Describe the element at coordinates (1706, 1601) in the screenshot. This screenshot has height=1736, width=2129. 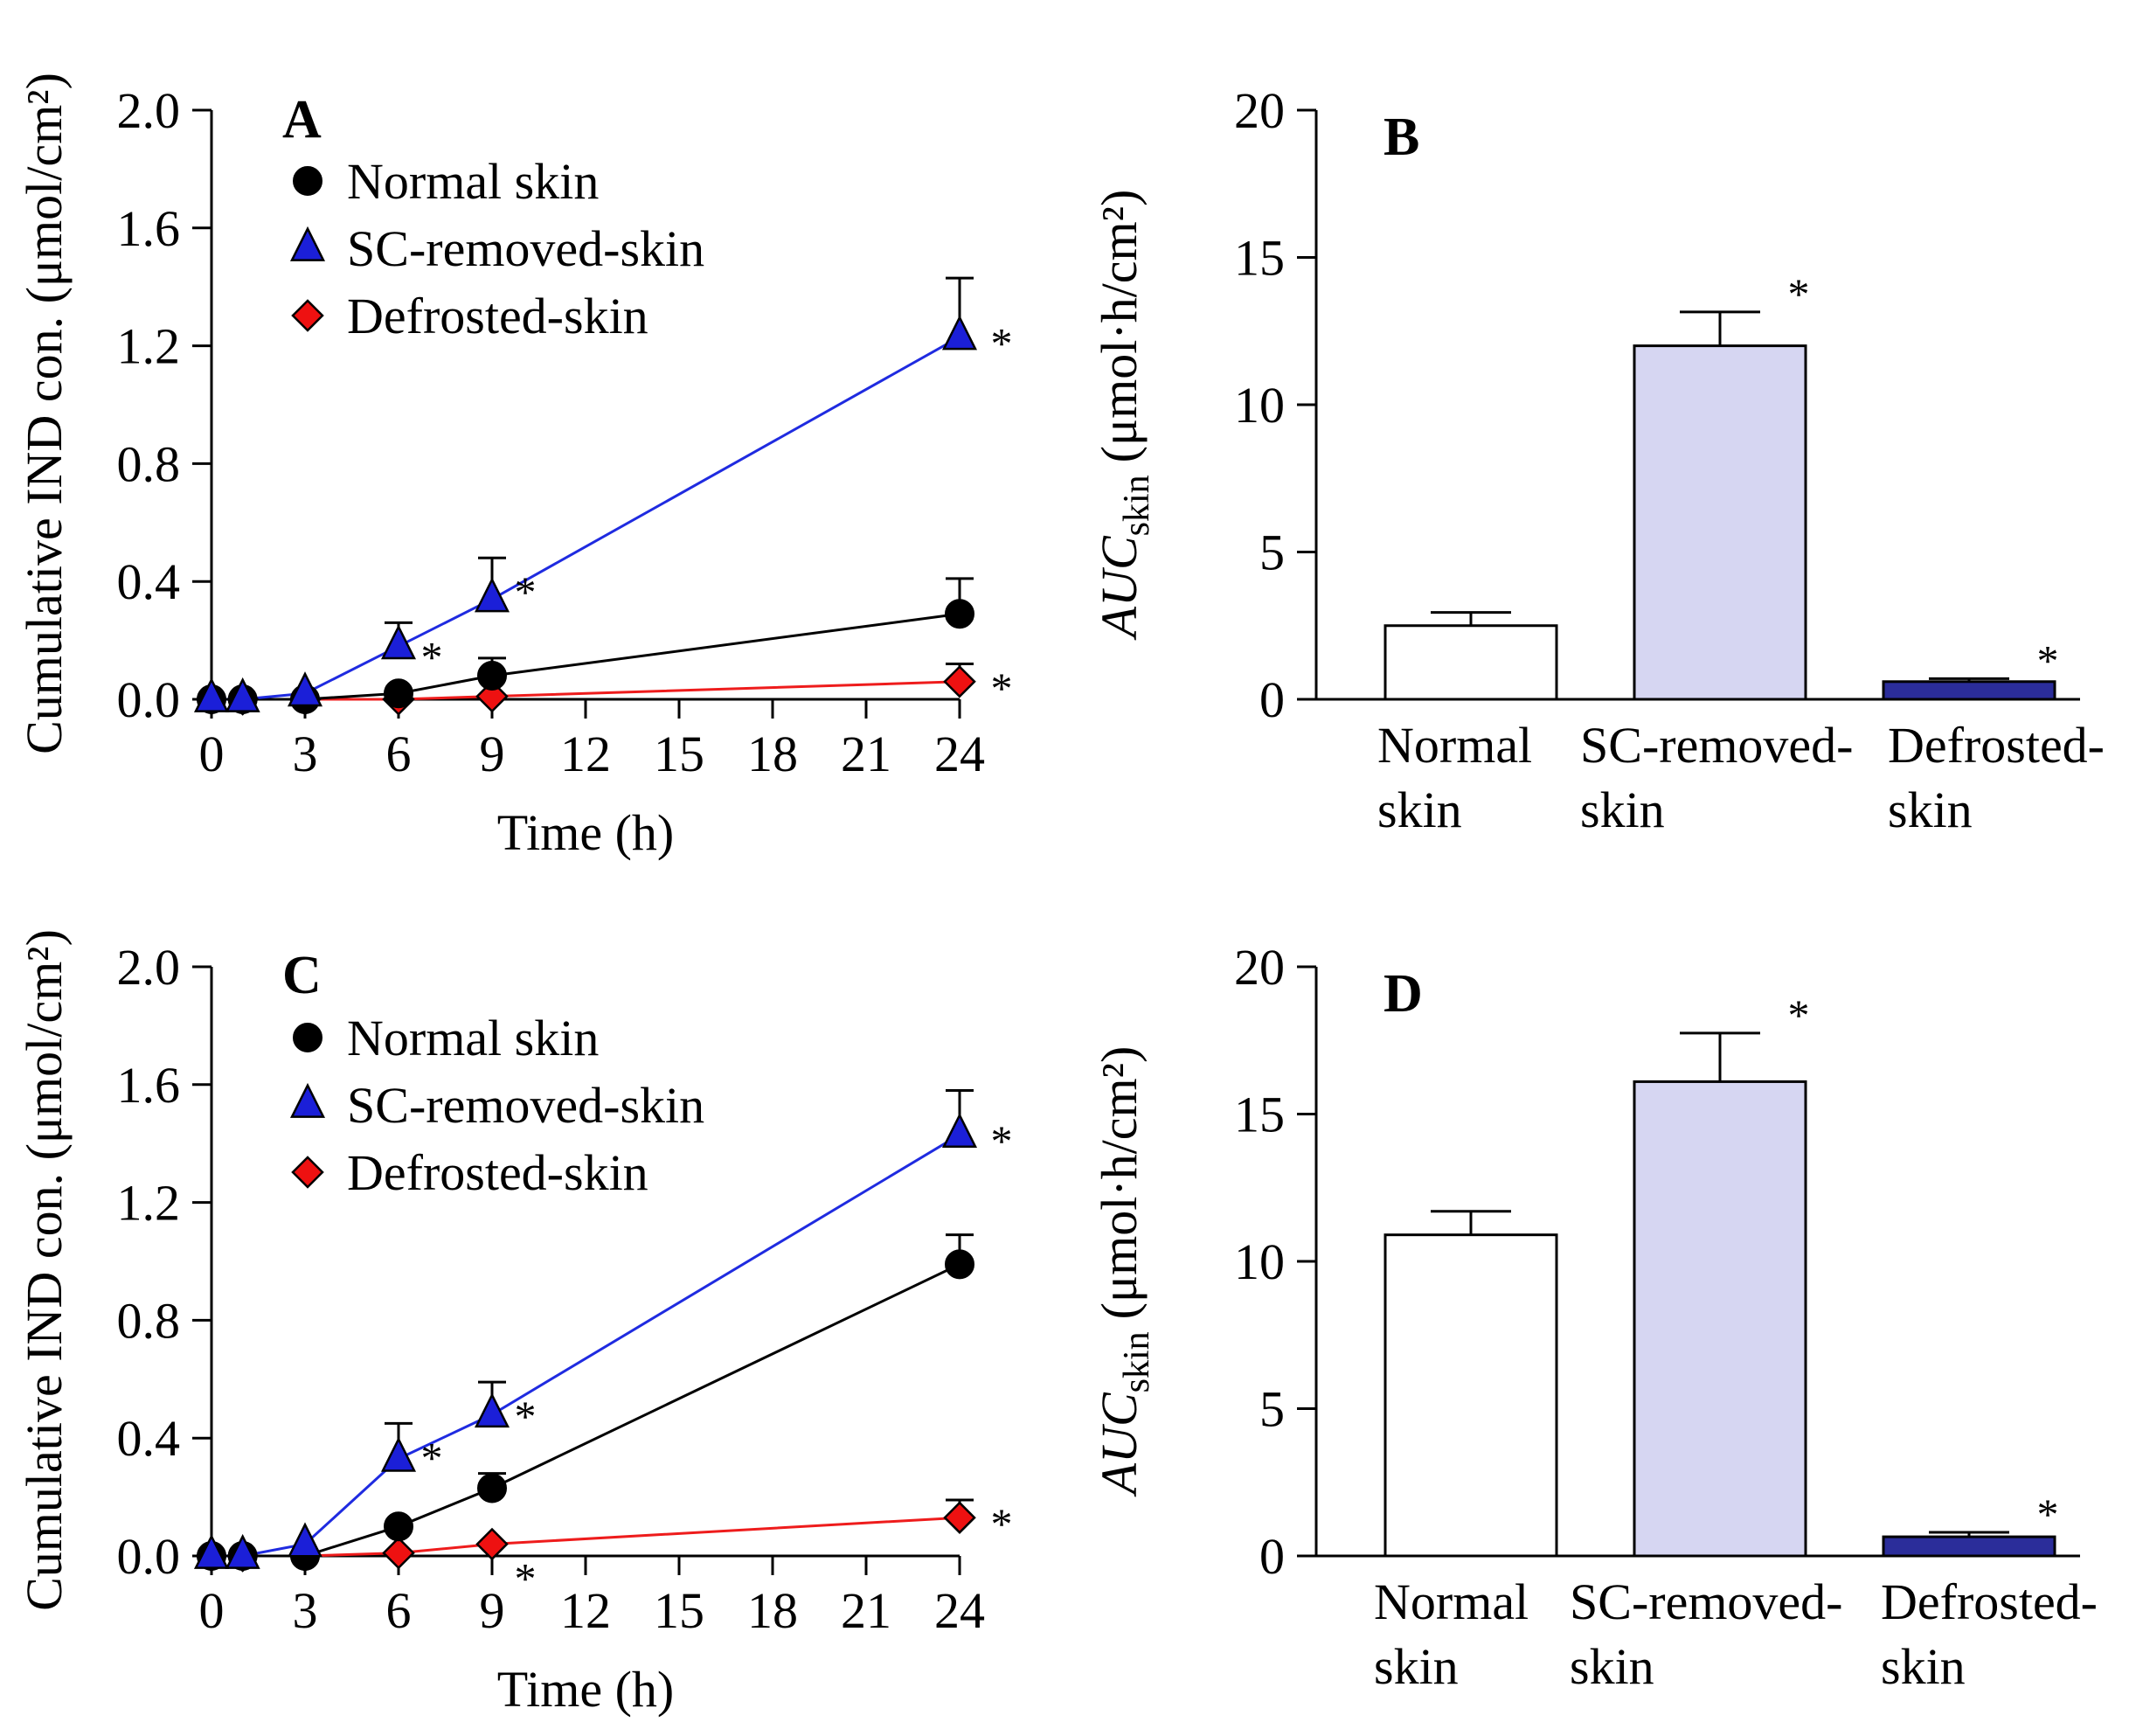
I see `category-label: SC-removed-` at that location.